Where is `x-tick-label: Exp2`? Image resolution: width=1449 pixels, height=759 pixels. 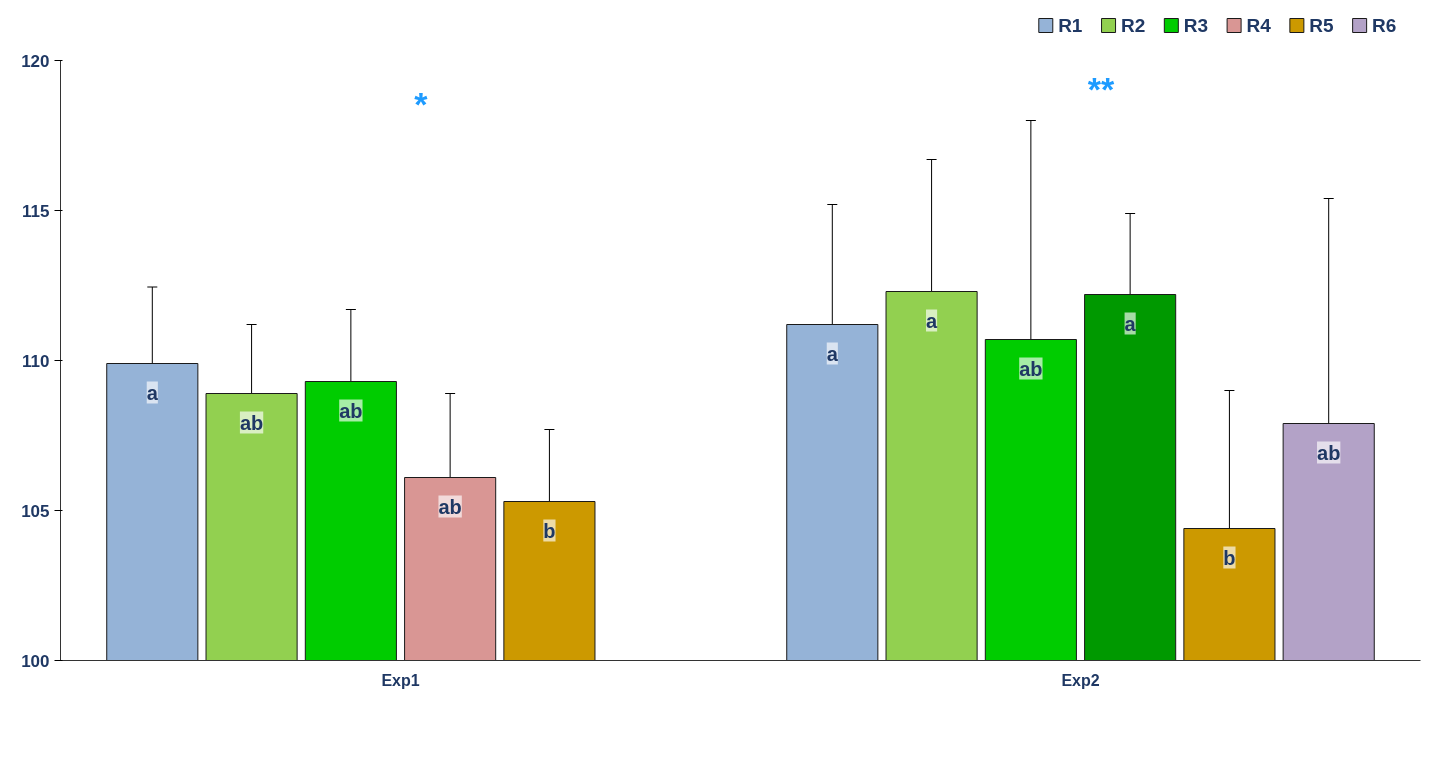
x-tick-label: Exp2 is located at coordinates (1080, 680).